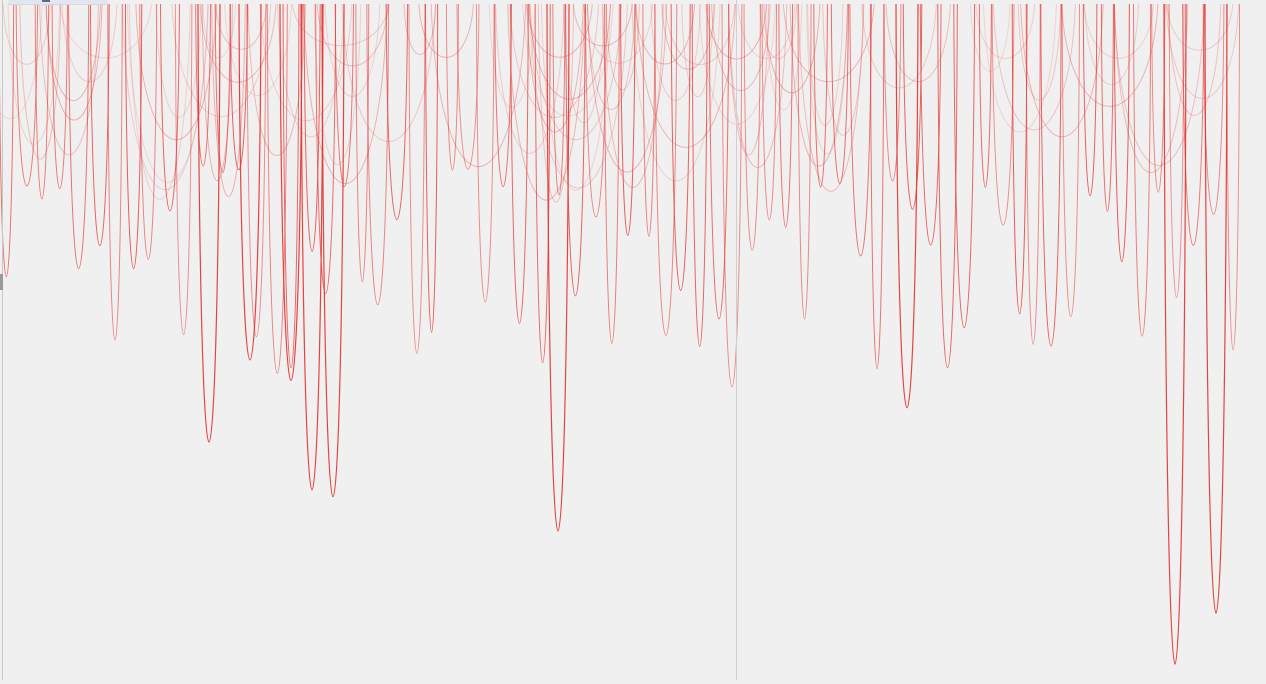 The height and width of the screenshot is (684, 1266). Describe the element at coordinates (46, 1) in the screenshot. I see `tab-marker-icon` at that location.